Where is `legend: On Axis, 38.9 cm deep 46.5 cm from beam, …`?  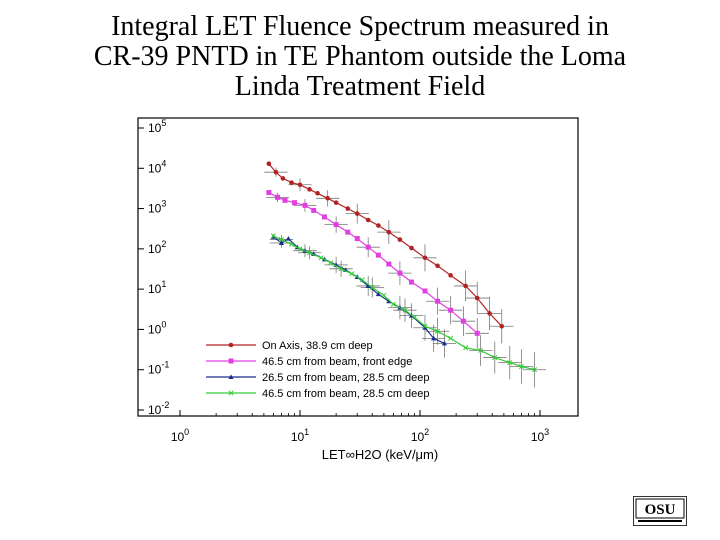 legend: On Axis, 38.9 cm deep 46.5 cm from beam, … is located at coordinates (318, 370).